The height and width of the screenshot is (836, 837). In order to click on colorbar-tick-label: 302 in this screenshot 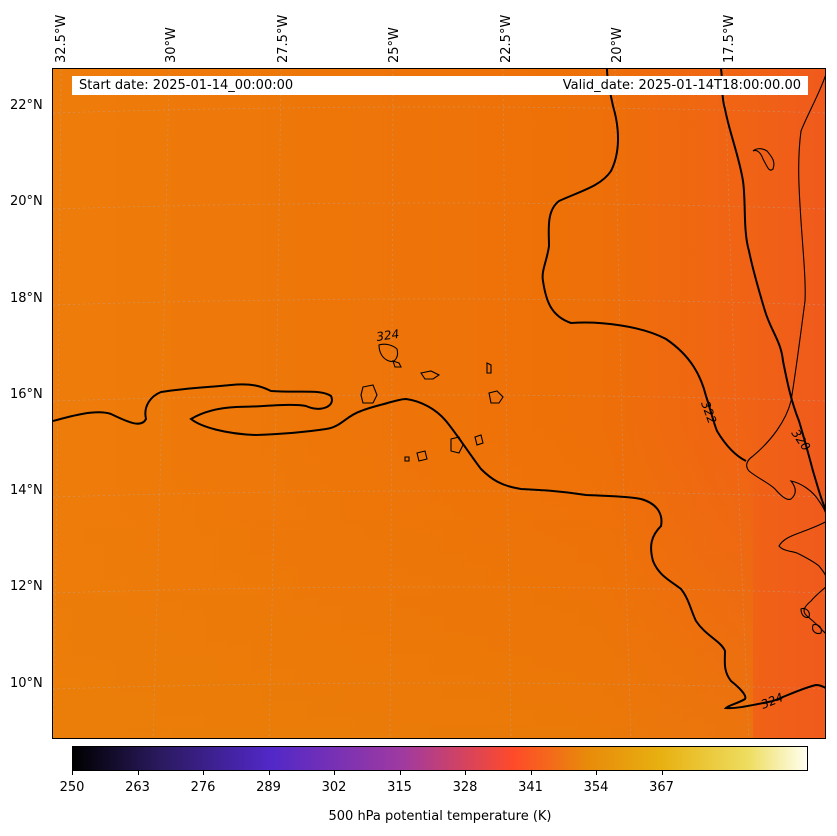, I will do `click(334, 787)`.